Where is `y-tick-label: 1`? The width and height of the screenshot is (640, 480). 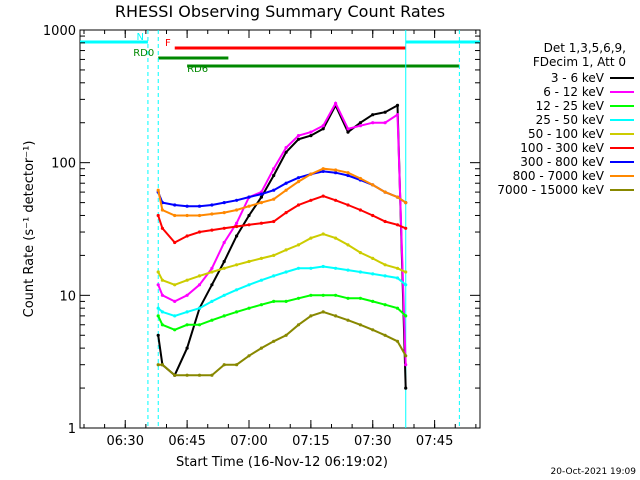
y-tick-label: 1 is located at coordinates (72, 429).